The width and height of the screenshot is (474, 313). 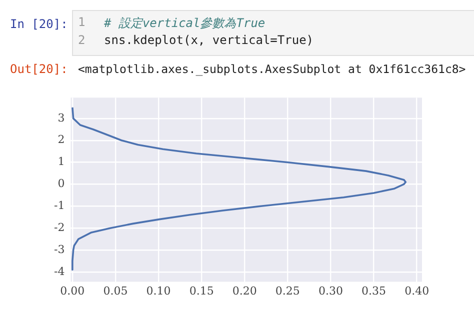 What do you see at coordinates (61, 117) in the screenshot?
I see `y-tick-label: 3` at bounding box center [61, 117].